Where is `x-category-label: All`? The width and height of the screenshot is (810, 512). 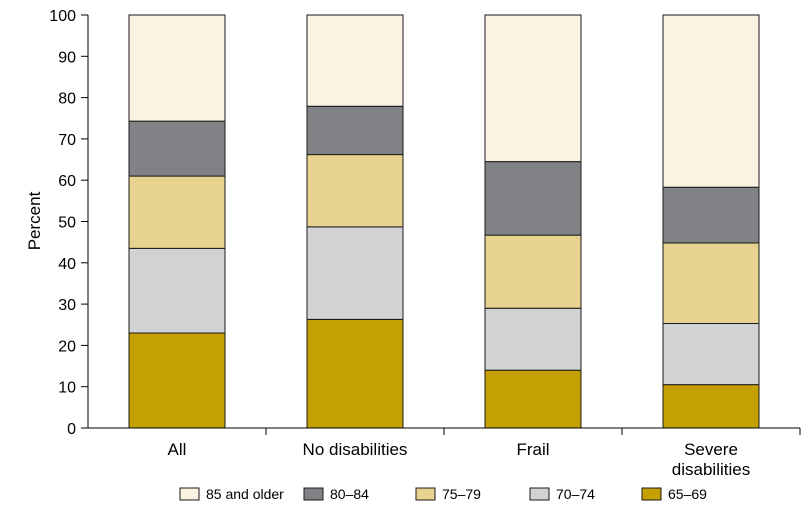 x-category-label: All is located at coordinates (177, 449).